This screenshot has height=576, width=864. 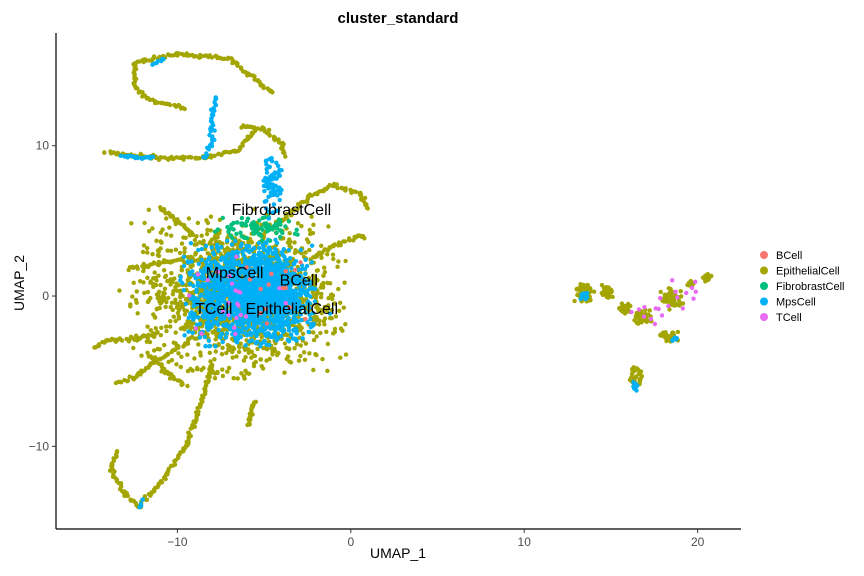 What do you see at coordinates (271, 273) in the screenshot?
I see `point-bcell` at bounding box center [271, 273].